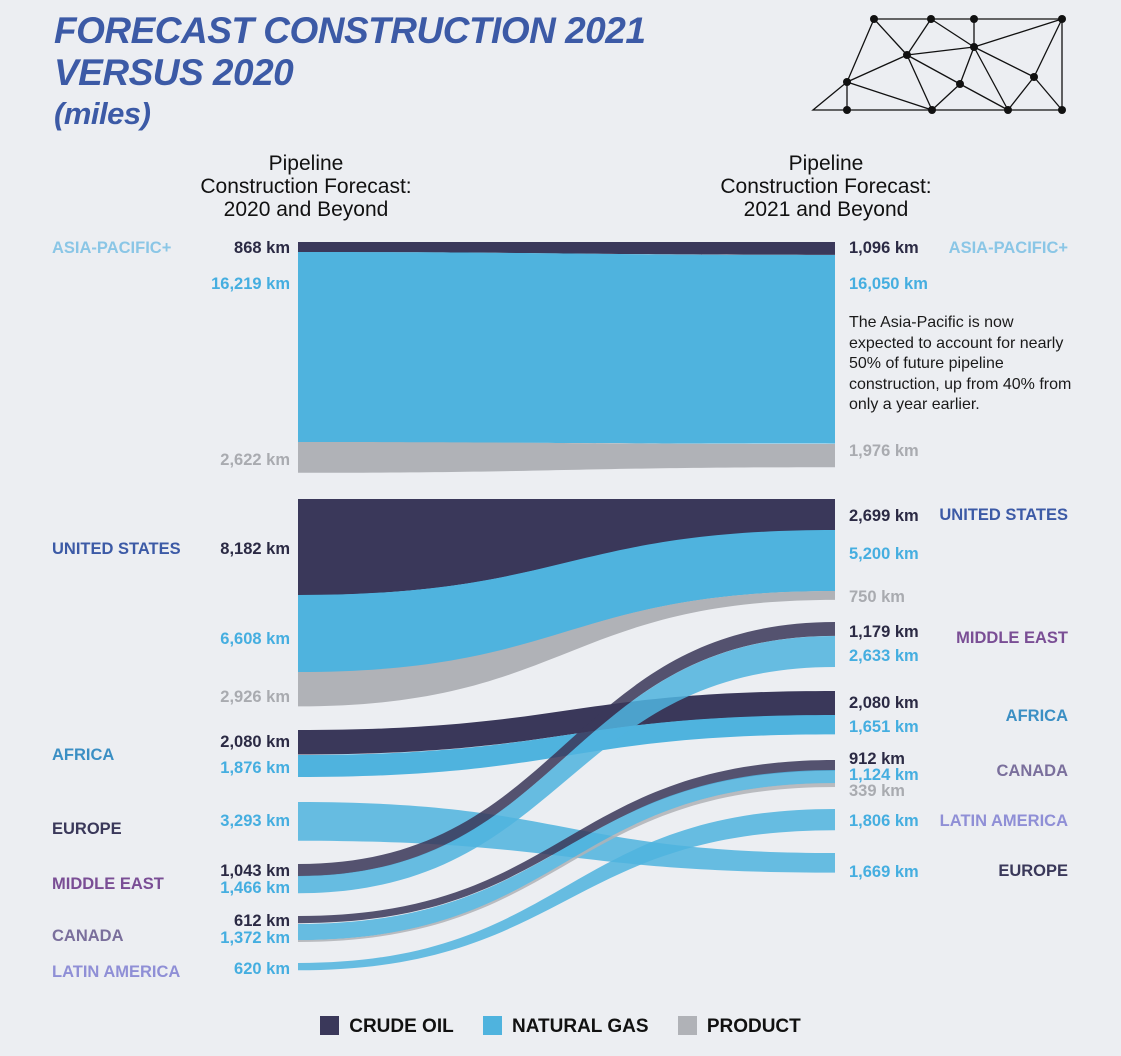 This screenshot has width=1121, height=1056. I want to click on band-united-states-crude-oil, so click(566, 547).